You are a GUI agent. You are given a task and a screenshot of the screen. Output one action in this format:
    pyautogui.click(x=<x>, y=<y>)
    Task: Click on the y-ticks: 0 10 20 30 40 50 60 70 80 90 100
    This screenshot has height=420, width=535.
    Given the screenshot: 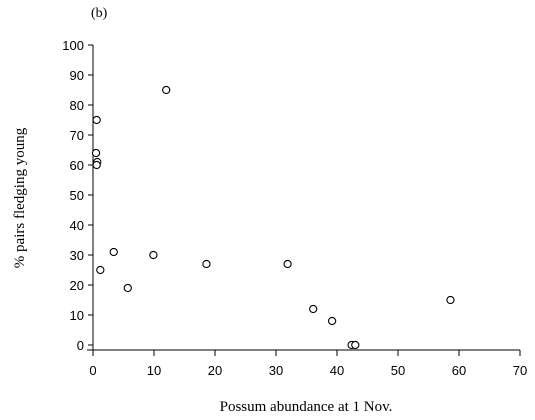 What is the action you would take?
    pyautogui.click(x=77, y=195)
    